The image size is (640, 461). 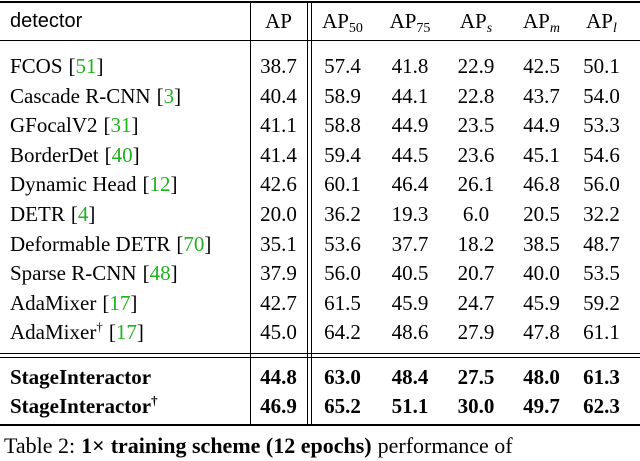 I want to click on metric-value: 49.7, so click(x=541, y=406).